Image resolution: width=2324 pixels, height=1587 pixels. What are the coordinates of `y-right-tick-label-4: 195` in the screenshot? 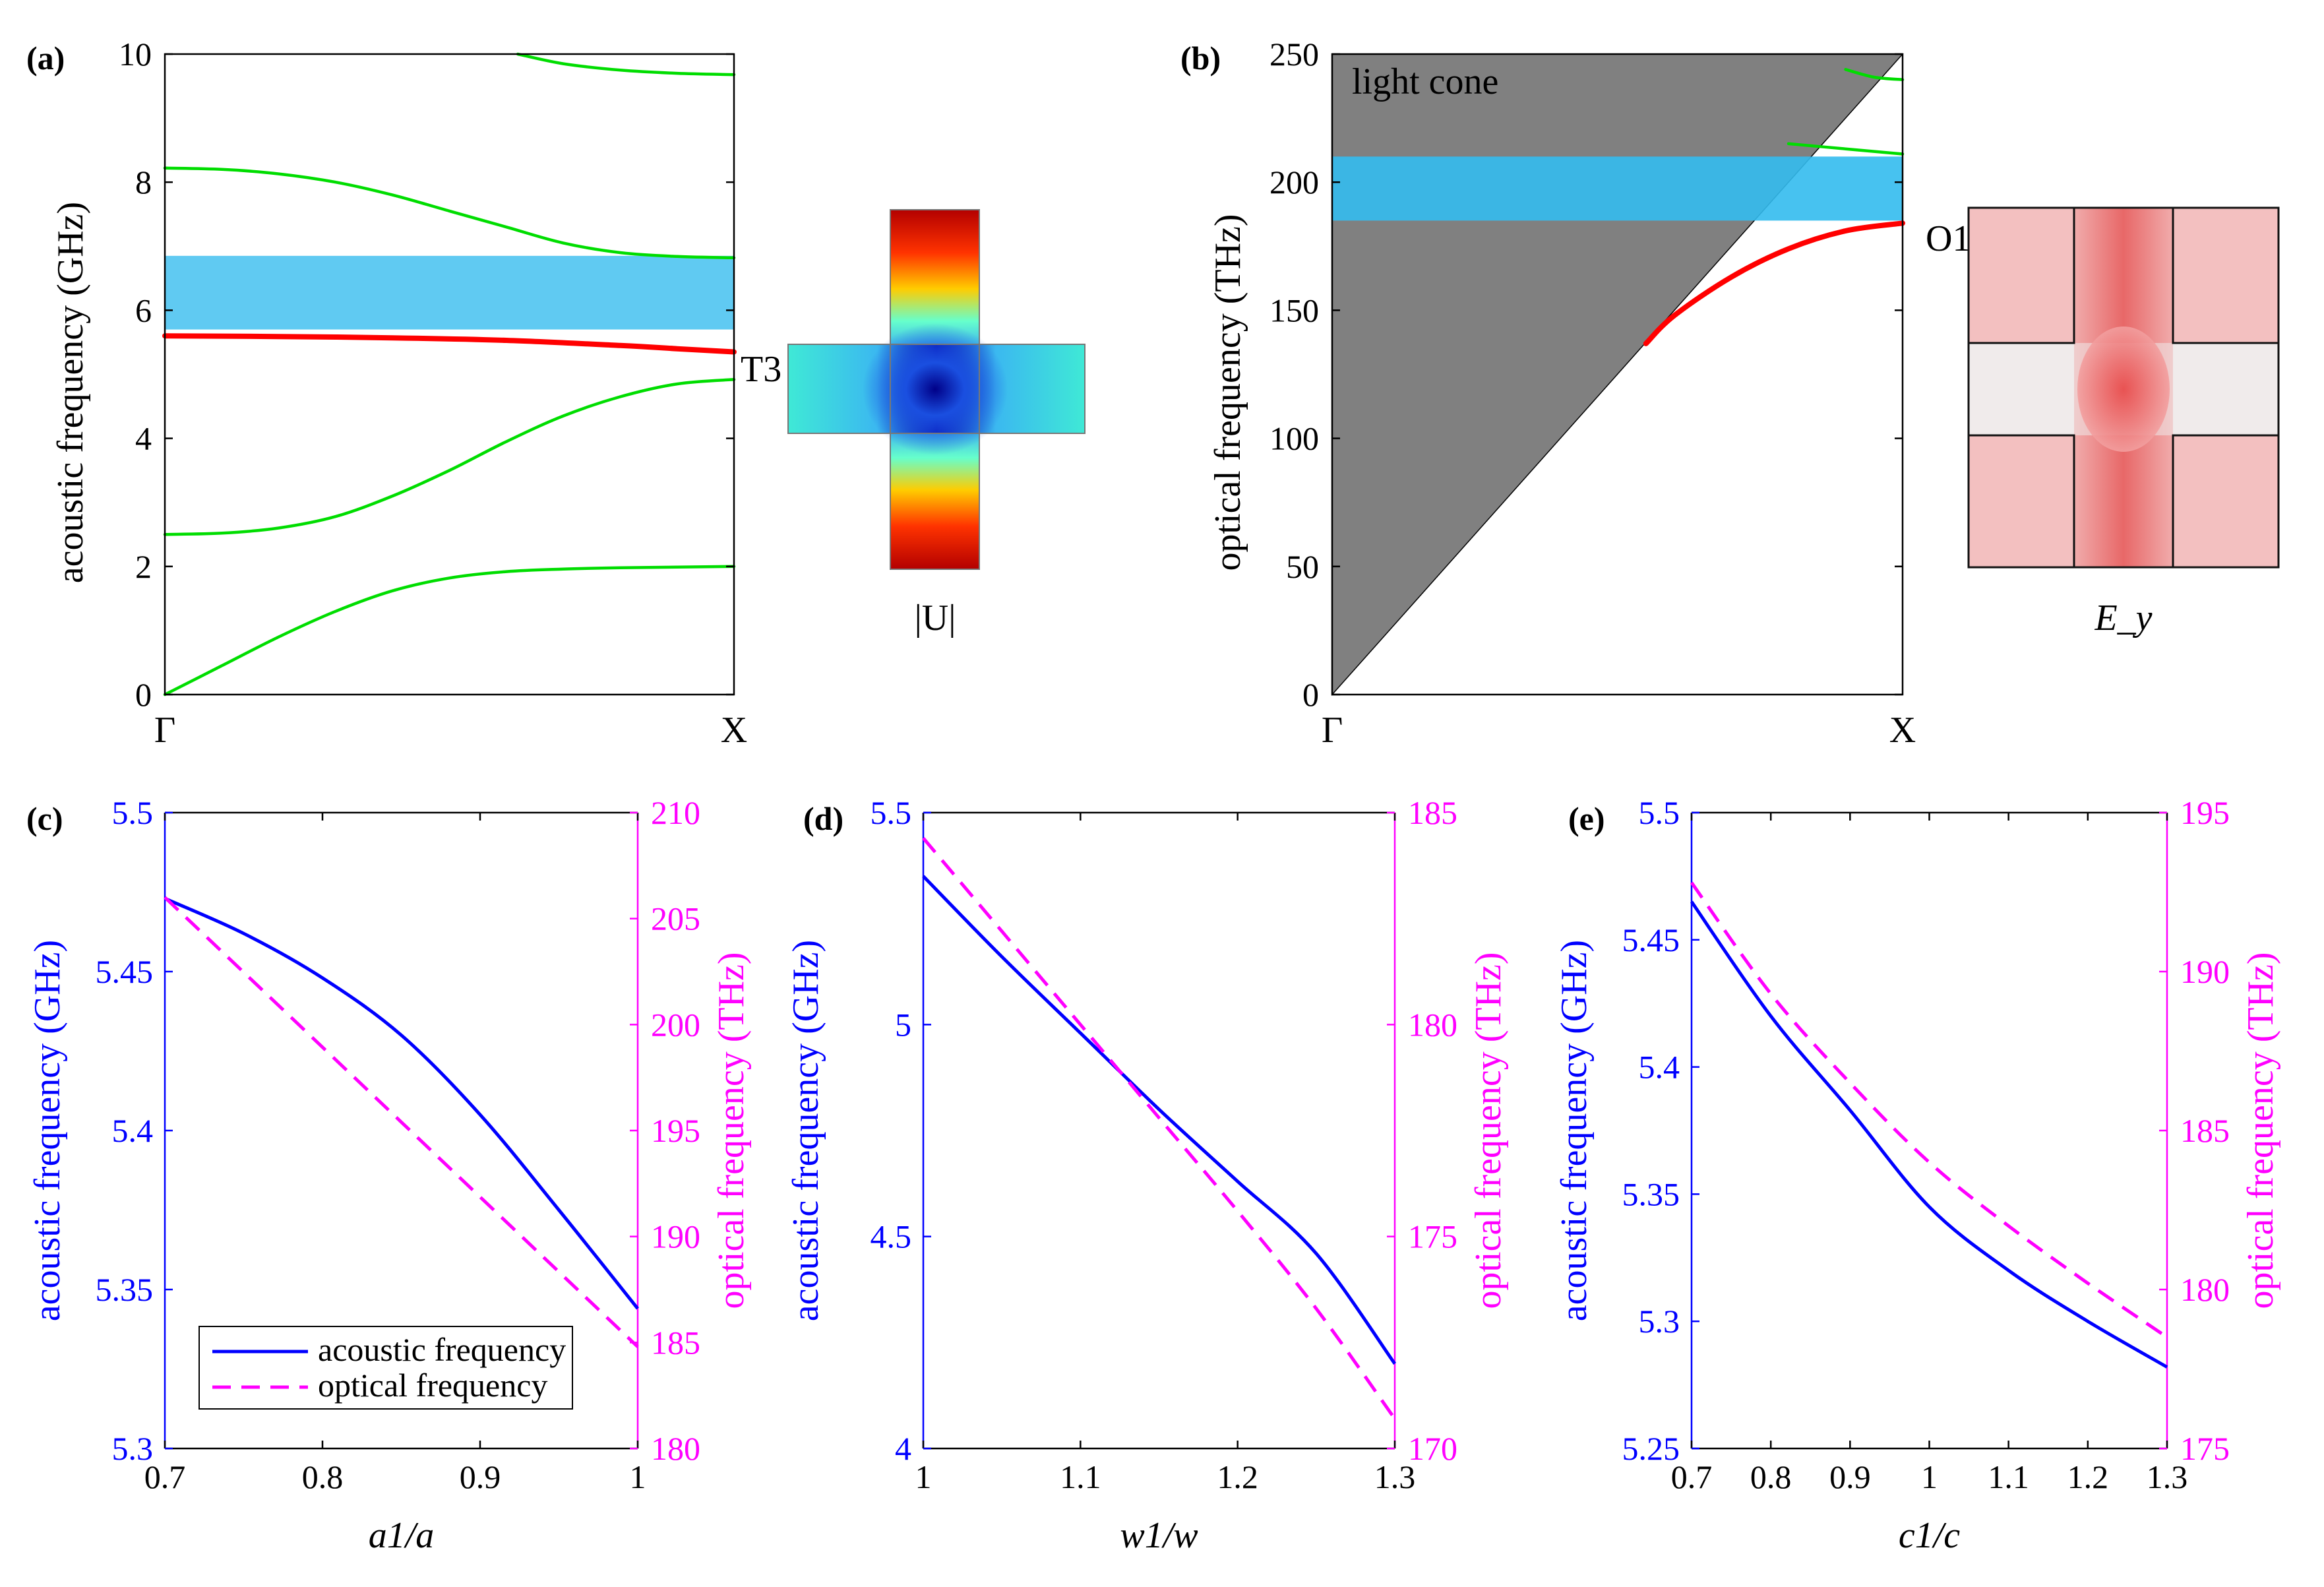 It's located at (2205, 812).